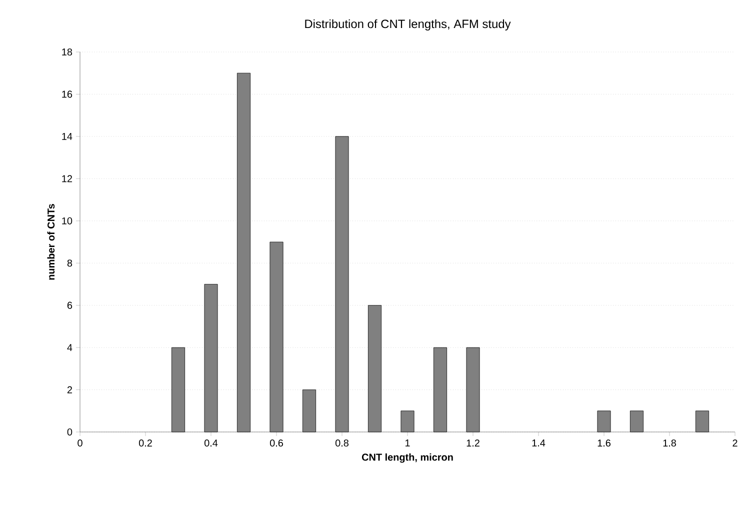 The image size is (748, 508). What do you see at coordinates (145, 443) in the screenshot?
I see `x-tick-label: 0.2` at bounding box center [145, 443].